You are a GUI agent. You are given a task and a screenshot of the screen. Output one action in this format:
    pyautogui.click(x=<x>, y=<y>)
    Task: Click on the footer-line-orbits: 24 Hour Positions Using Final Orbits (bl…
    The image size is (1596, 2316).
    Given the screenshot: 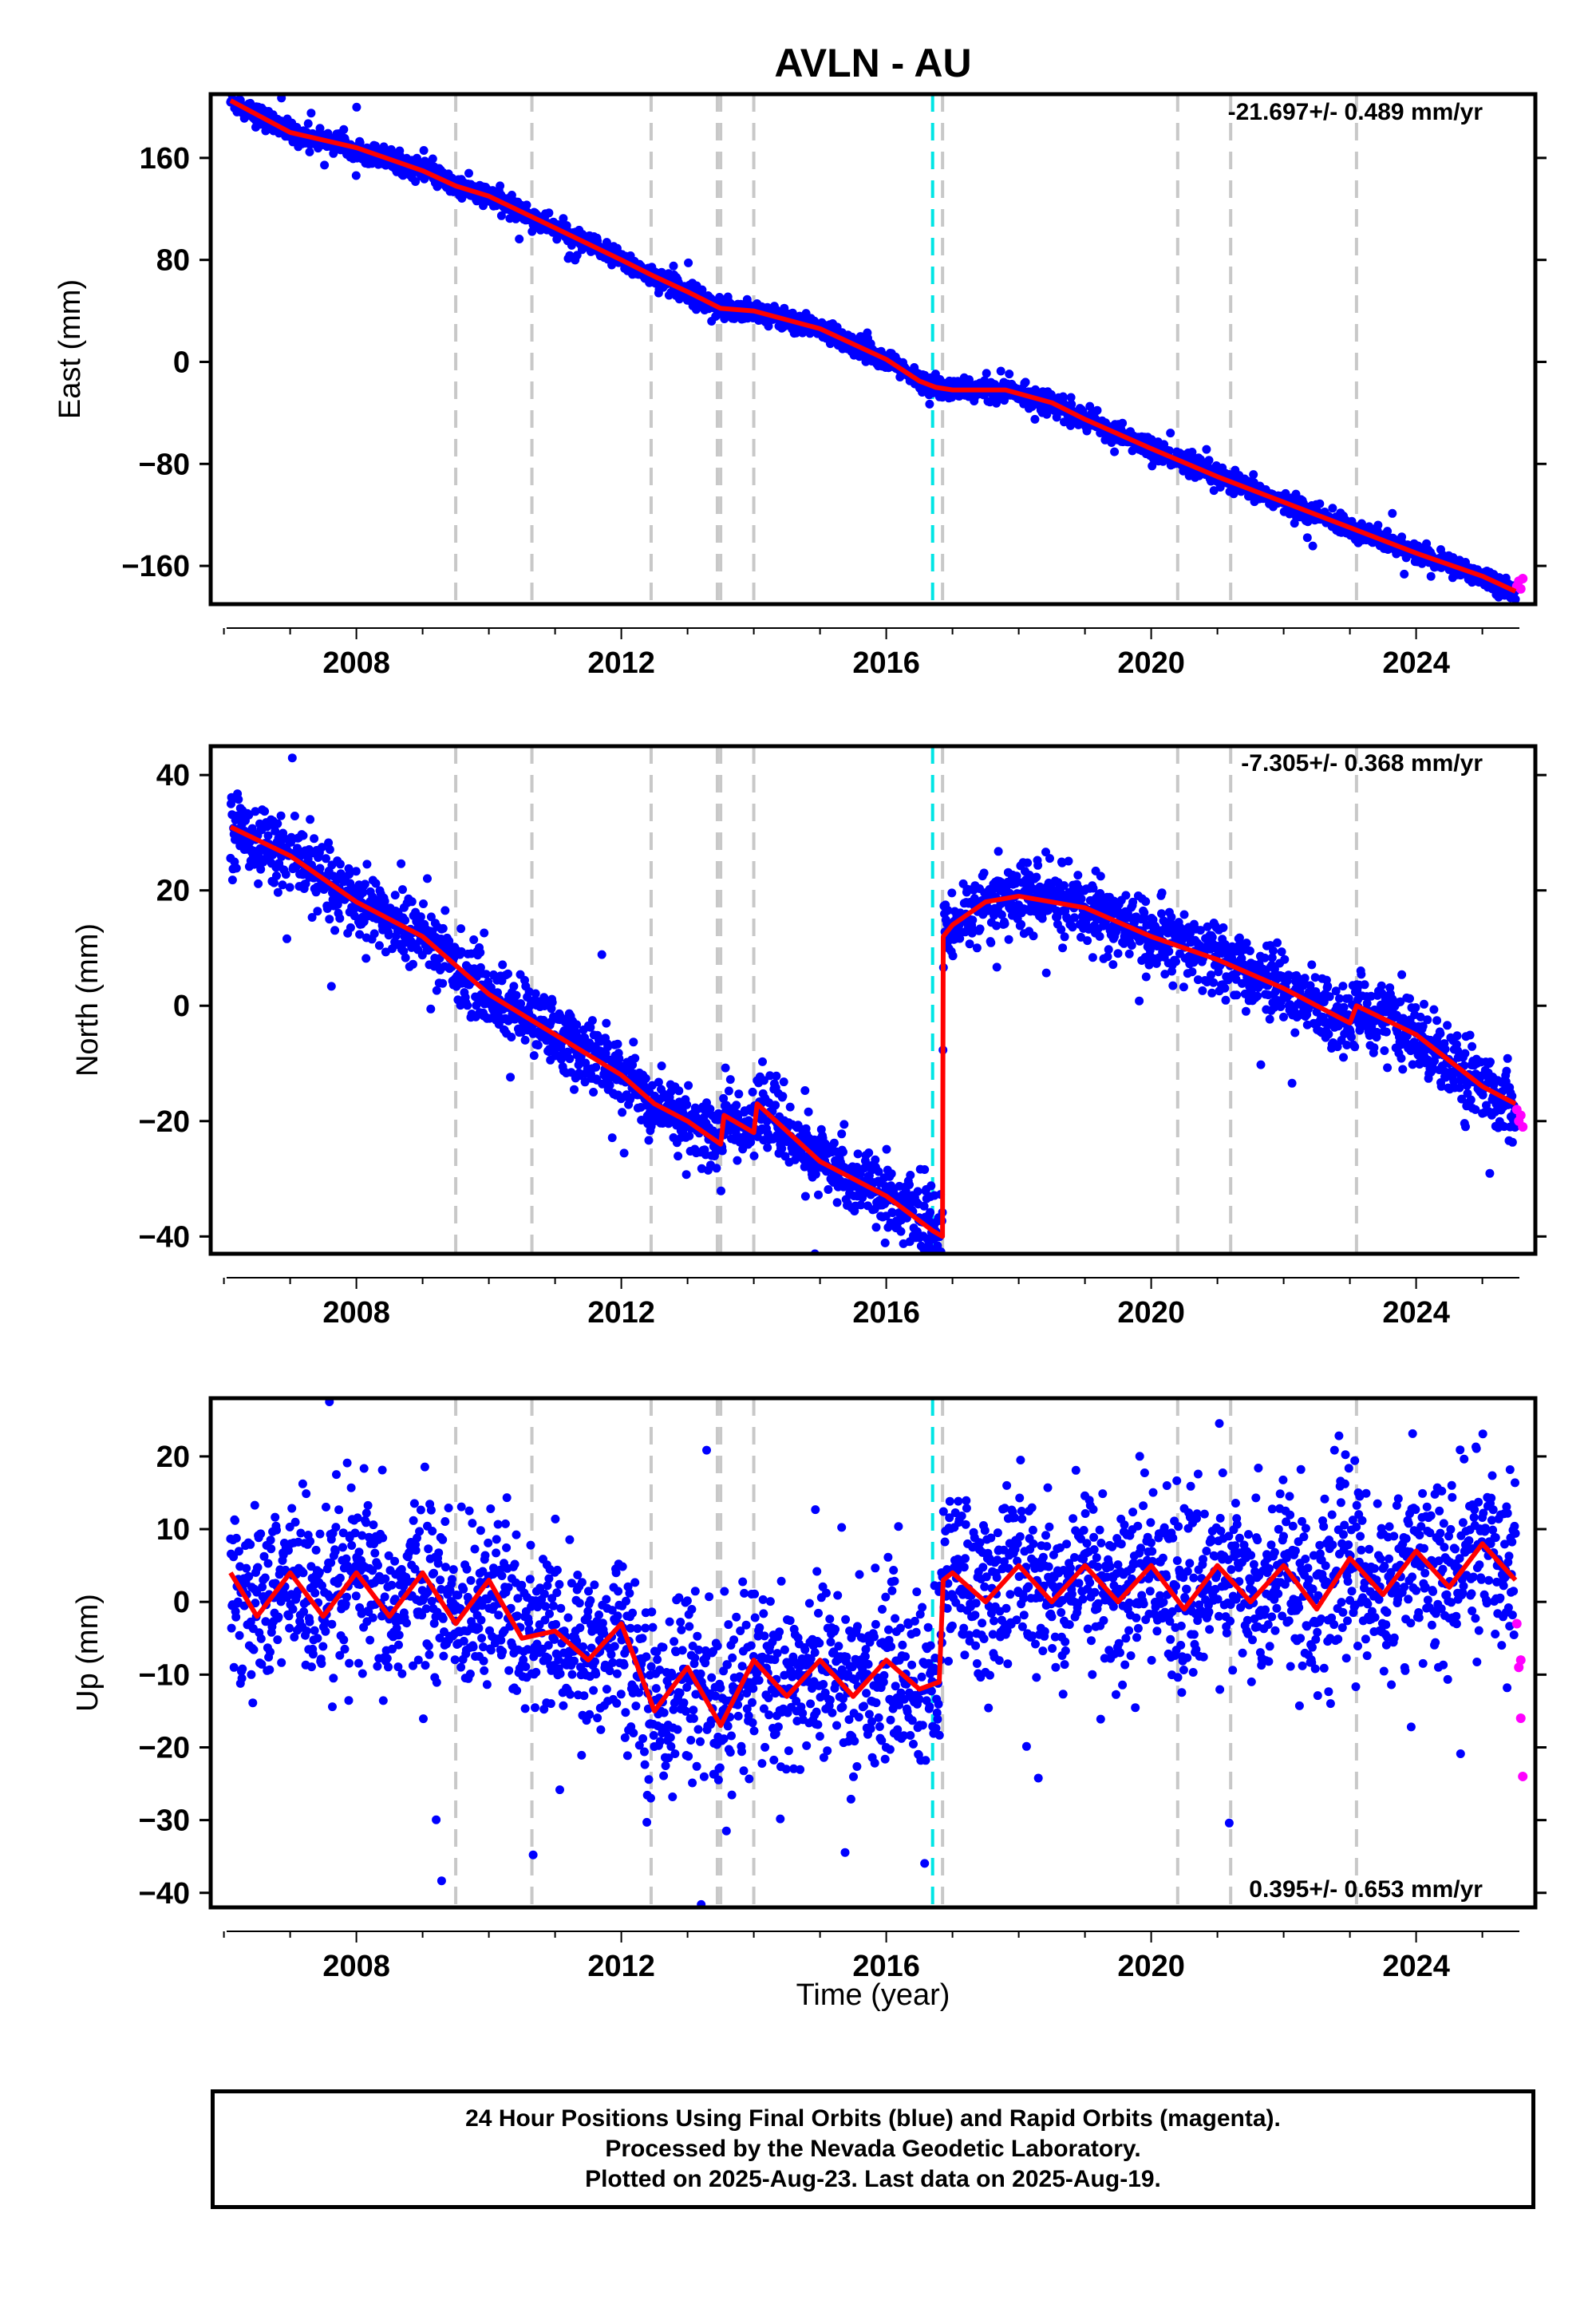 What is the action you would take?
    pyautogui.click(x=873, y=2118)
    